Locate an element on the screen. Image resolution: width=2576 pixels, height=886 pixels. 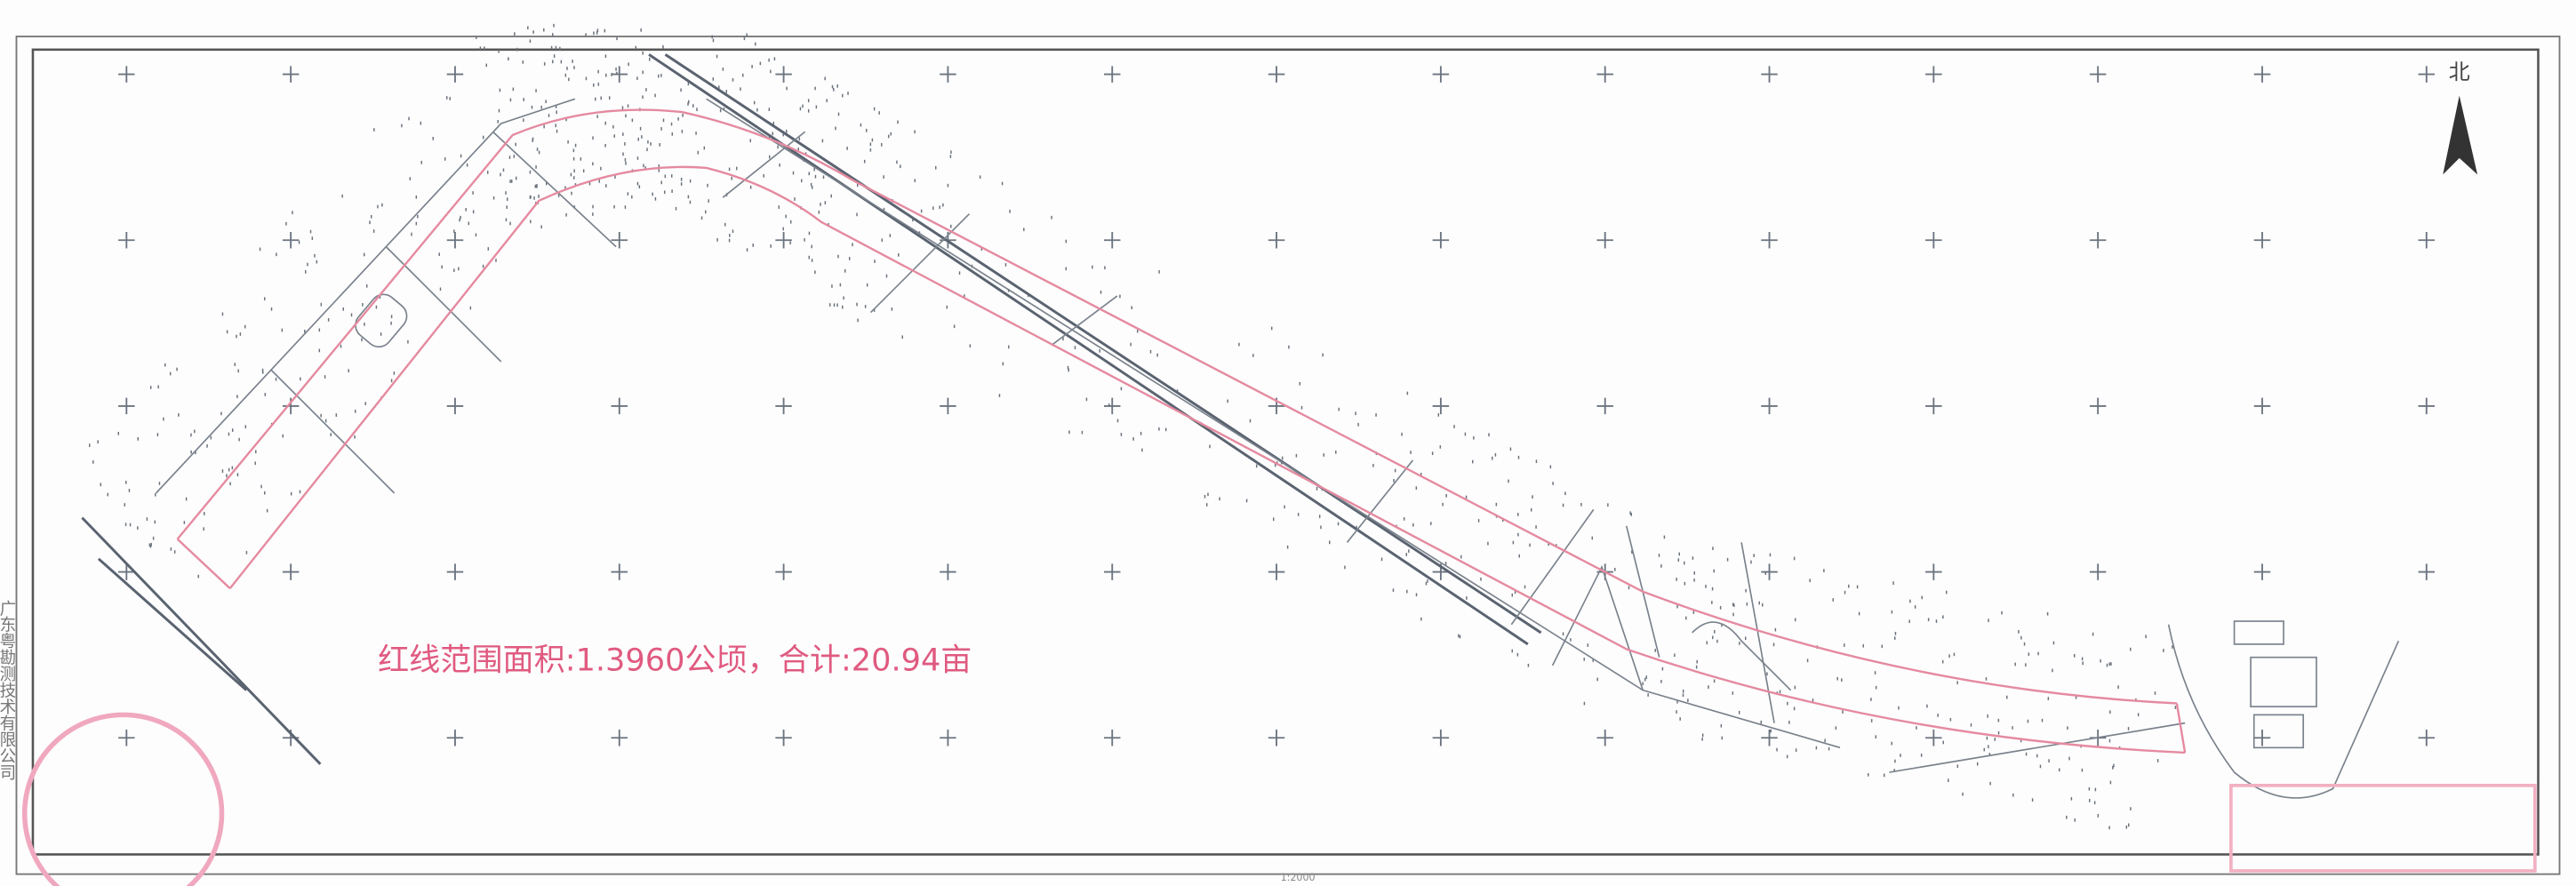
north-arrow is located at coordinates (2460, 135).